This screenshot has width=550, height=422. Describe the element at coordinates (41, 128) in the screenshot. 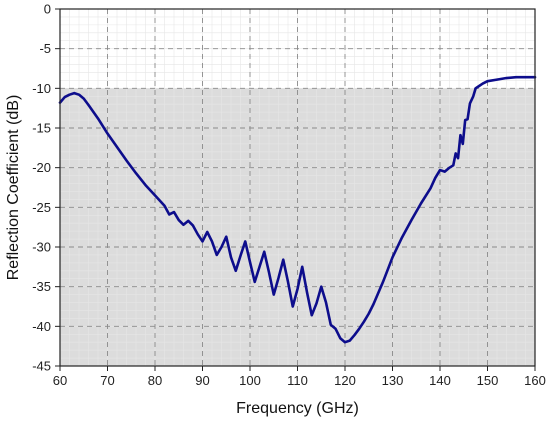

I see `y-tick-label: -15` at that location.